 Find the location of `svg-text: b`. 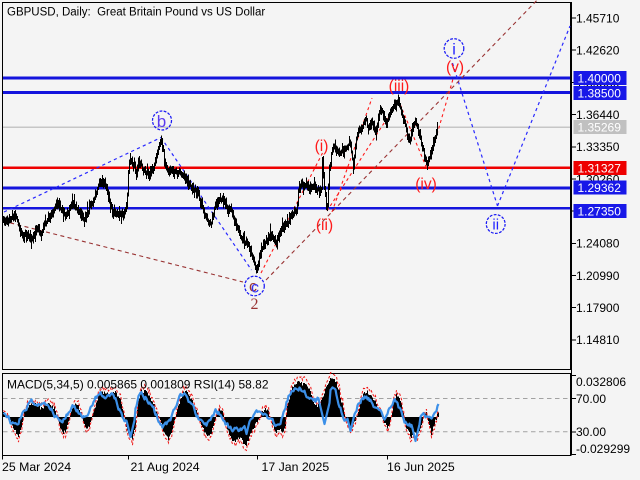

svg-text: b is located at coordinates (161, 121).